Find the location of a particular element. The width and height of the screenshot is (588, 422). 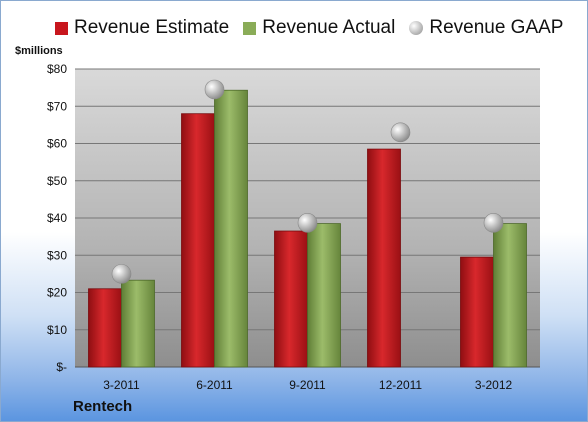

legend-label-actual: Revenue Actual is located at coordinates (329, 27).